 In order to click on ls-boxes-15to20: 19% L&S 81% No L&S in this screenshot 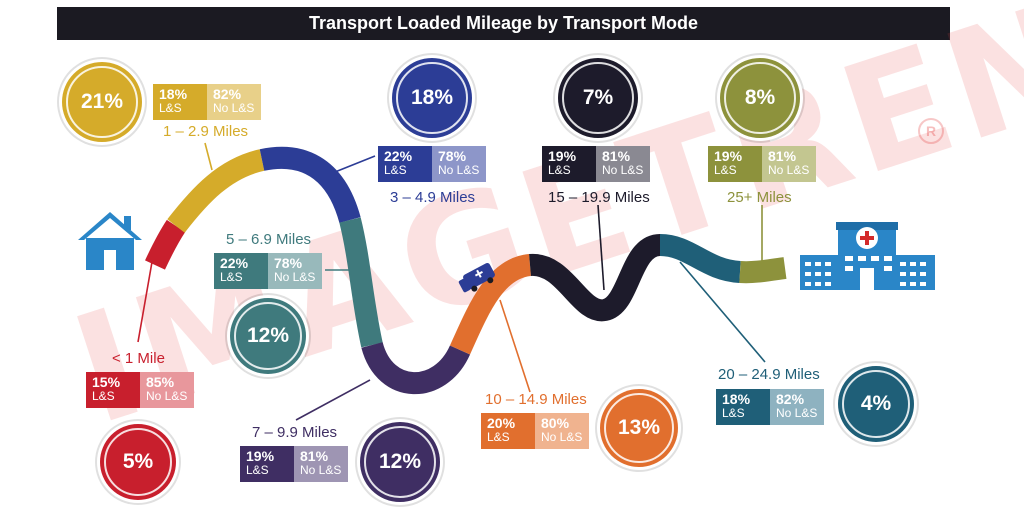, I will do `click(596, 164)`.